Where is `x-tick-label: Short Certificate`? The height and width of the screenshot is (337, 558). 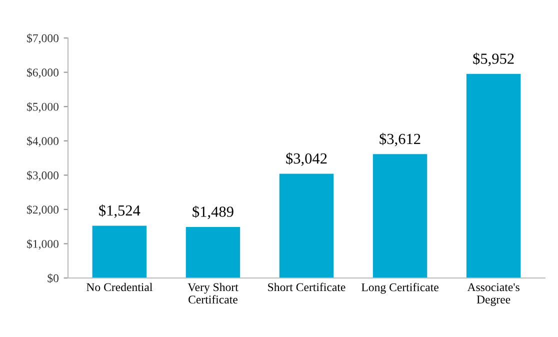 x-tick-label: Short Certificate is located at coordinates (307, 287).